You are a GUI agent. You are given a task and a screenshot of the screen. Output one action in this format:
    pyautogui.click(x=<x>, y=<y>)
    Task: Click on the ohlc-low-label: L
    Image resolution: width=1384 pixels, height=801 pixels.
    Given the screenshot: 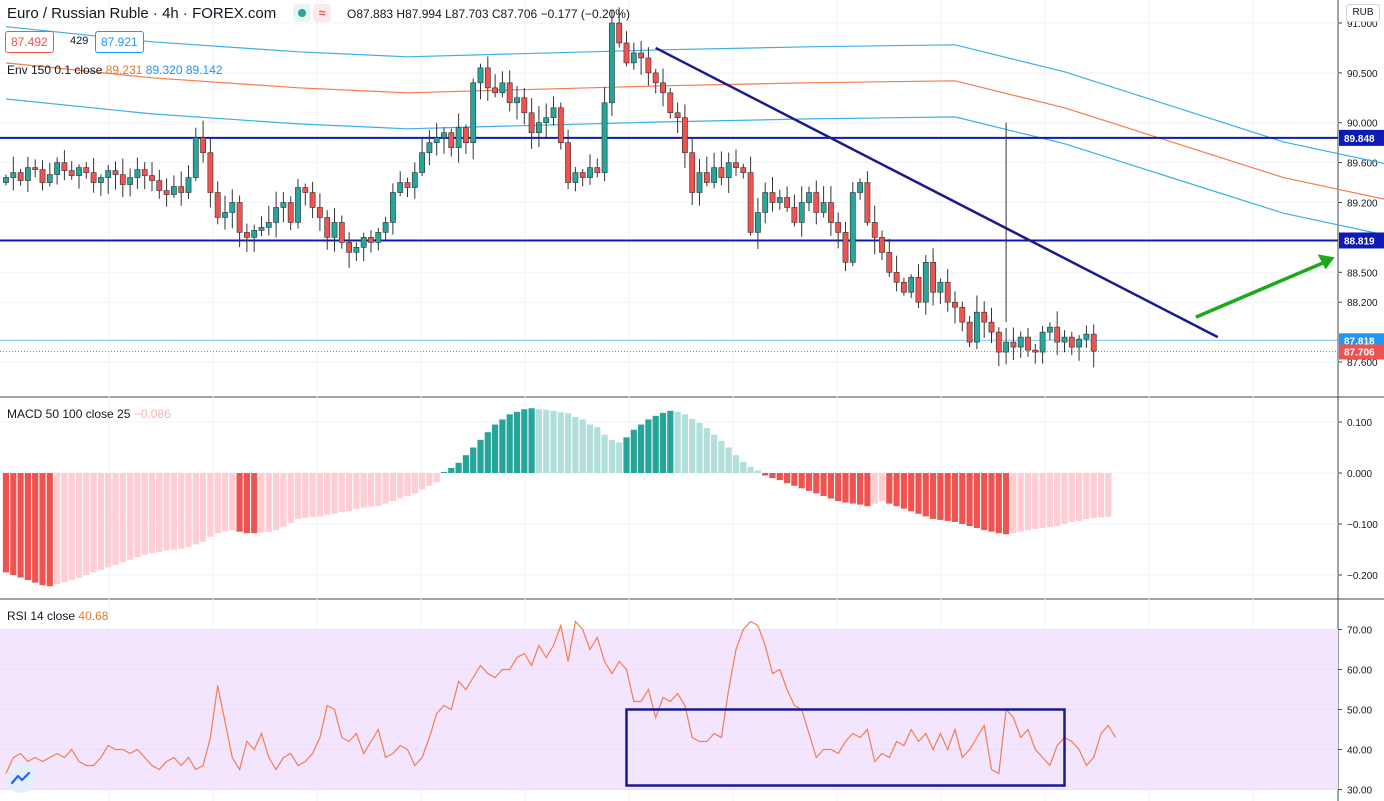 What is the action you would take?
    pyautogui.click(x=448, y=14)
    